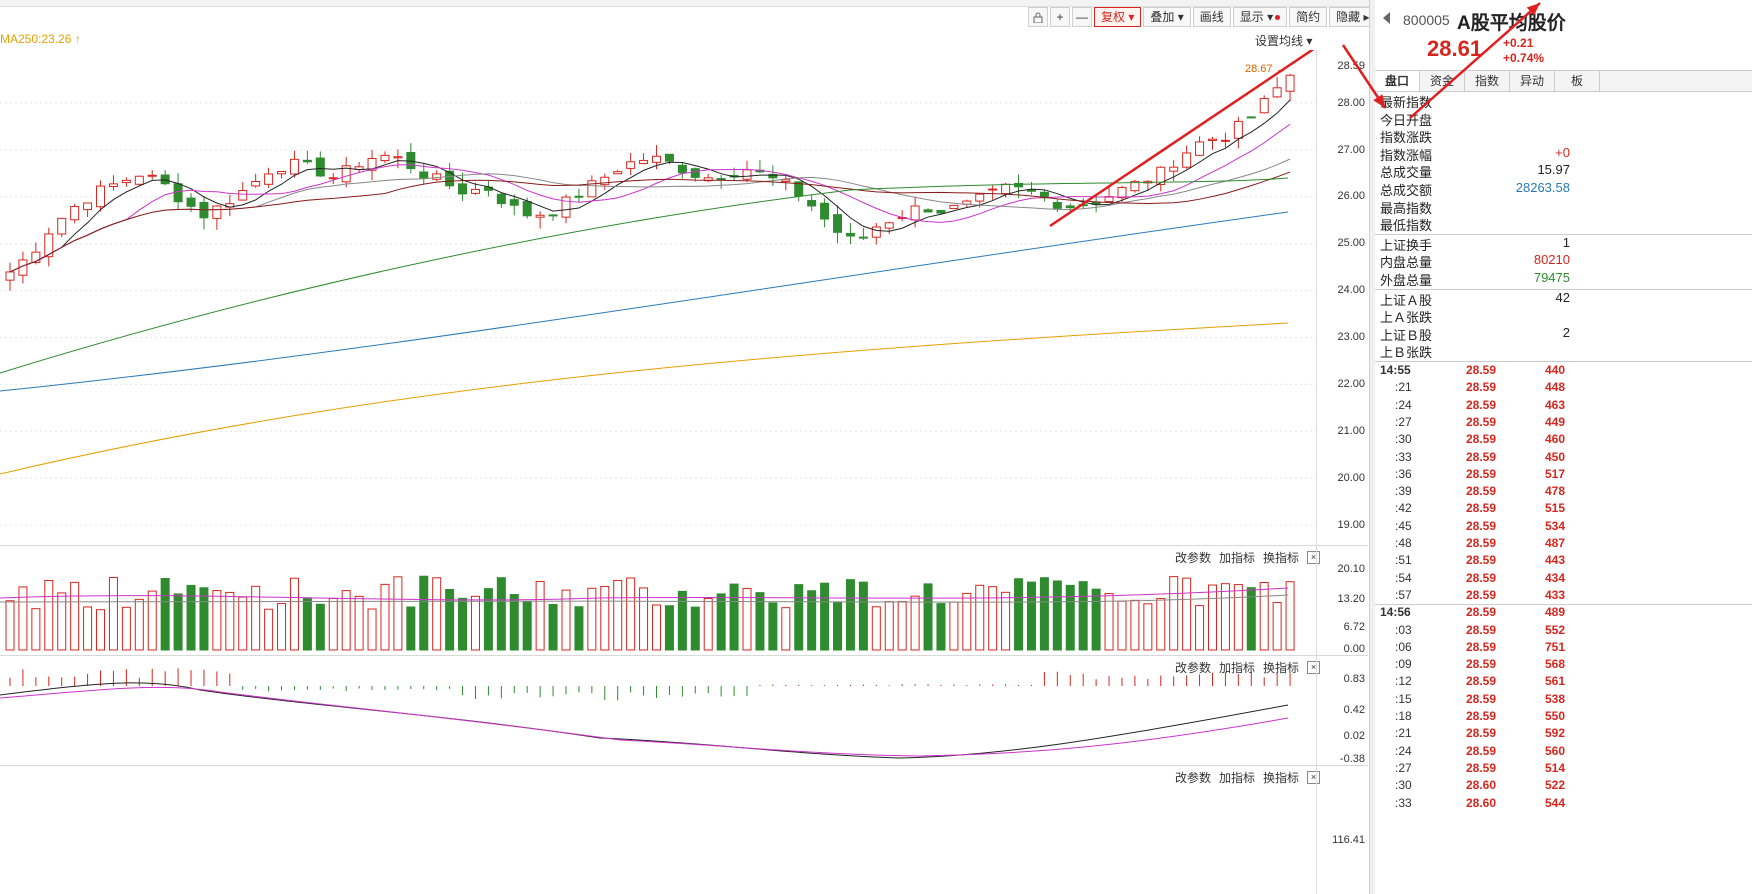  What do you see at coordinates (1475, 299) in the screenshot?
I see `stat-row: 上证Ａ股 42` at bounding box center [1475, 299].